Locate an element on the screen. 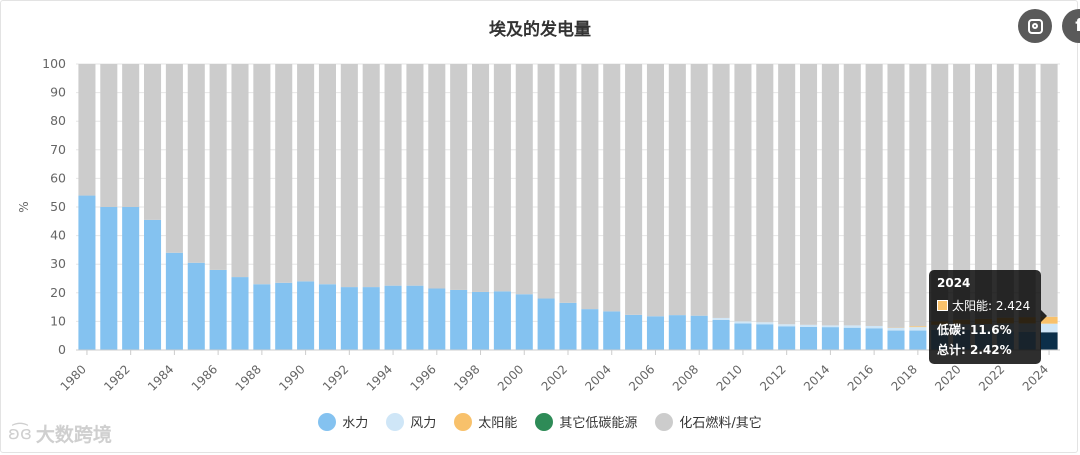 The width and height of the screenshot is (1080, 455). legend-item: 化石燃料/其它 is located at coordinates (708, 421).